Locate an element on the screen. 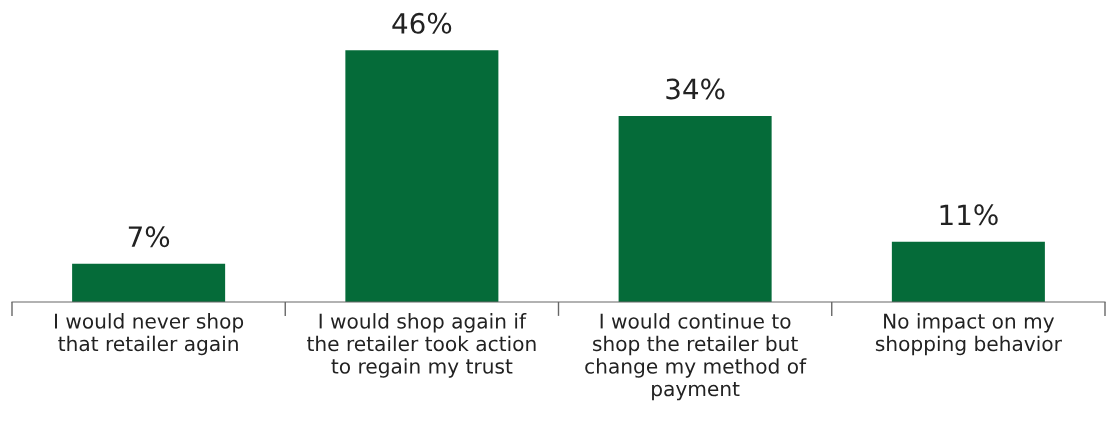 The height and width of the screenshot is (436, 1115). data-label: 46% is located at coordinates (422, 23).